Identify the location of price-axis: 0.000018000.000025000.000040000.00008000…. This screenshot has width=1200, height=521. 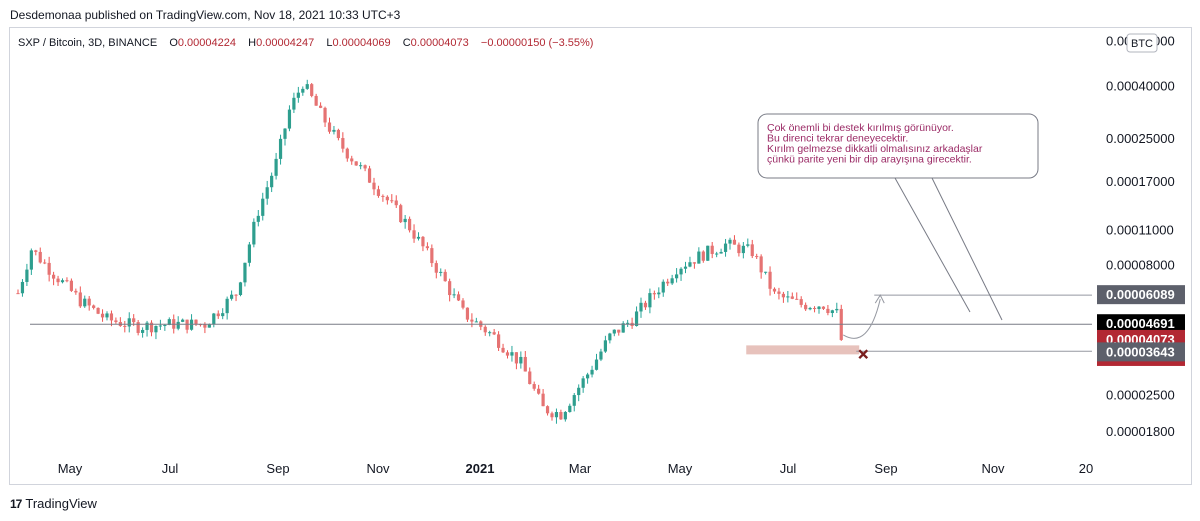
(1140, 236).